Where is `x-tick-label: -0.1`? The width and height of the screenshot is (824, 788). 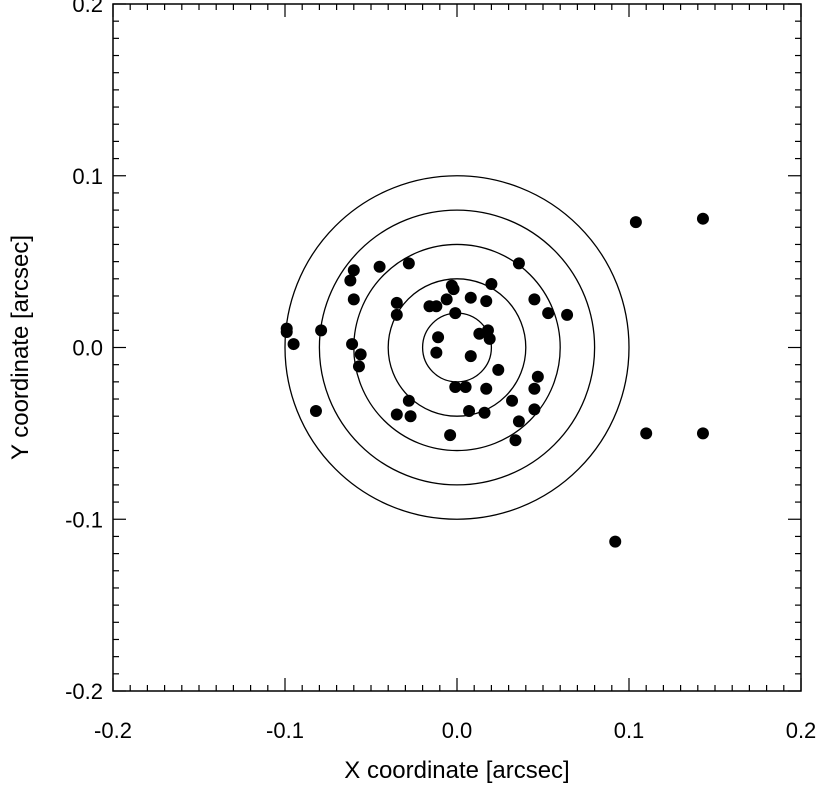 x-tick-label: -0.1 is located at coordinates (285, 730).